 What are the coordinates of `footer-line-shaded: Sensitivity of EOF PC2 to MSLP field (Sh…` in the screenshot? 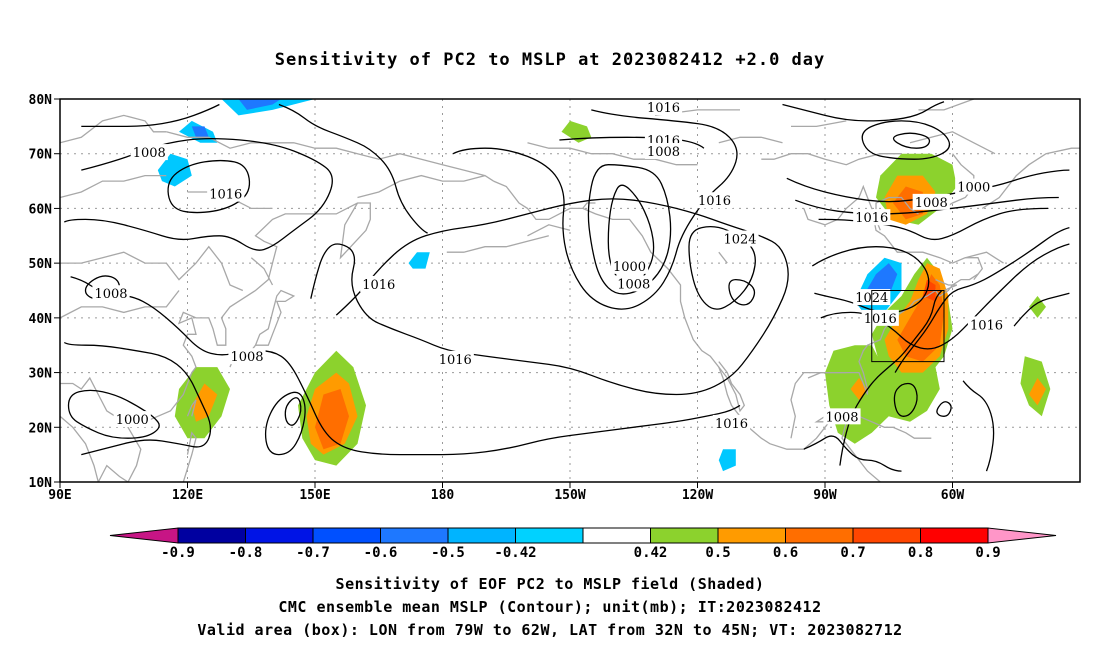 It's located at (550, 584).